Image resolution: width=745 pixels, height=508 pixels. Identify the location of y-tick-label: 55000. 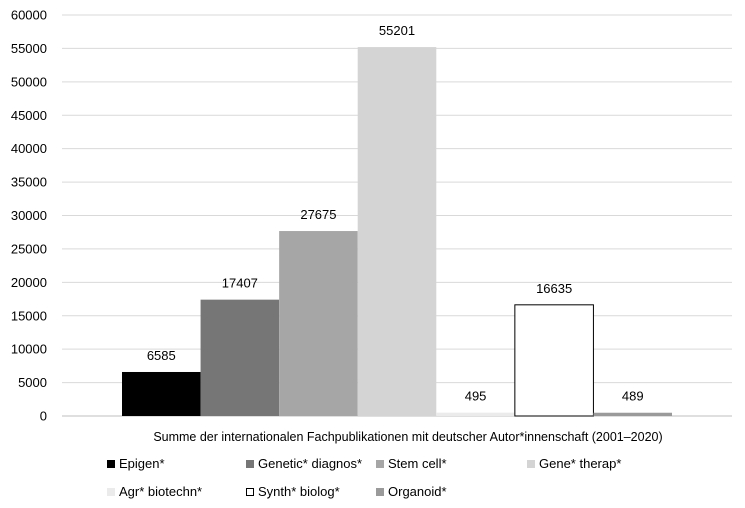
(29, 48).